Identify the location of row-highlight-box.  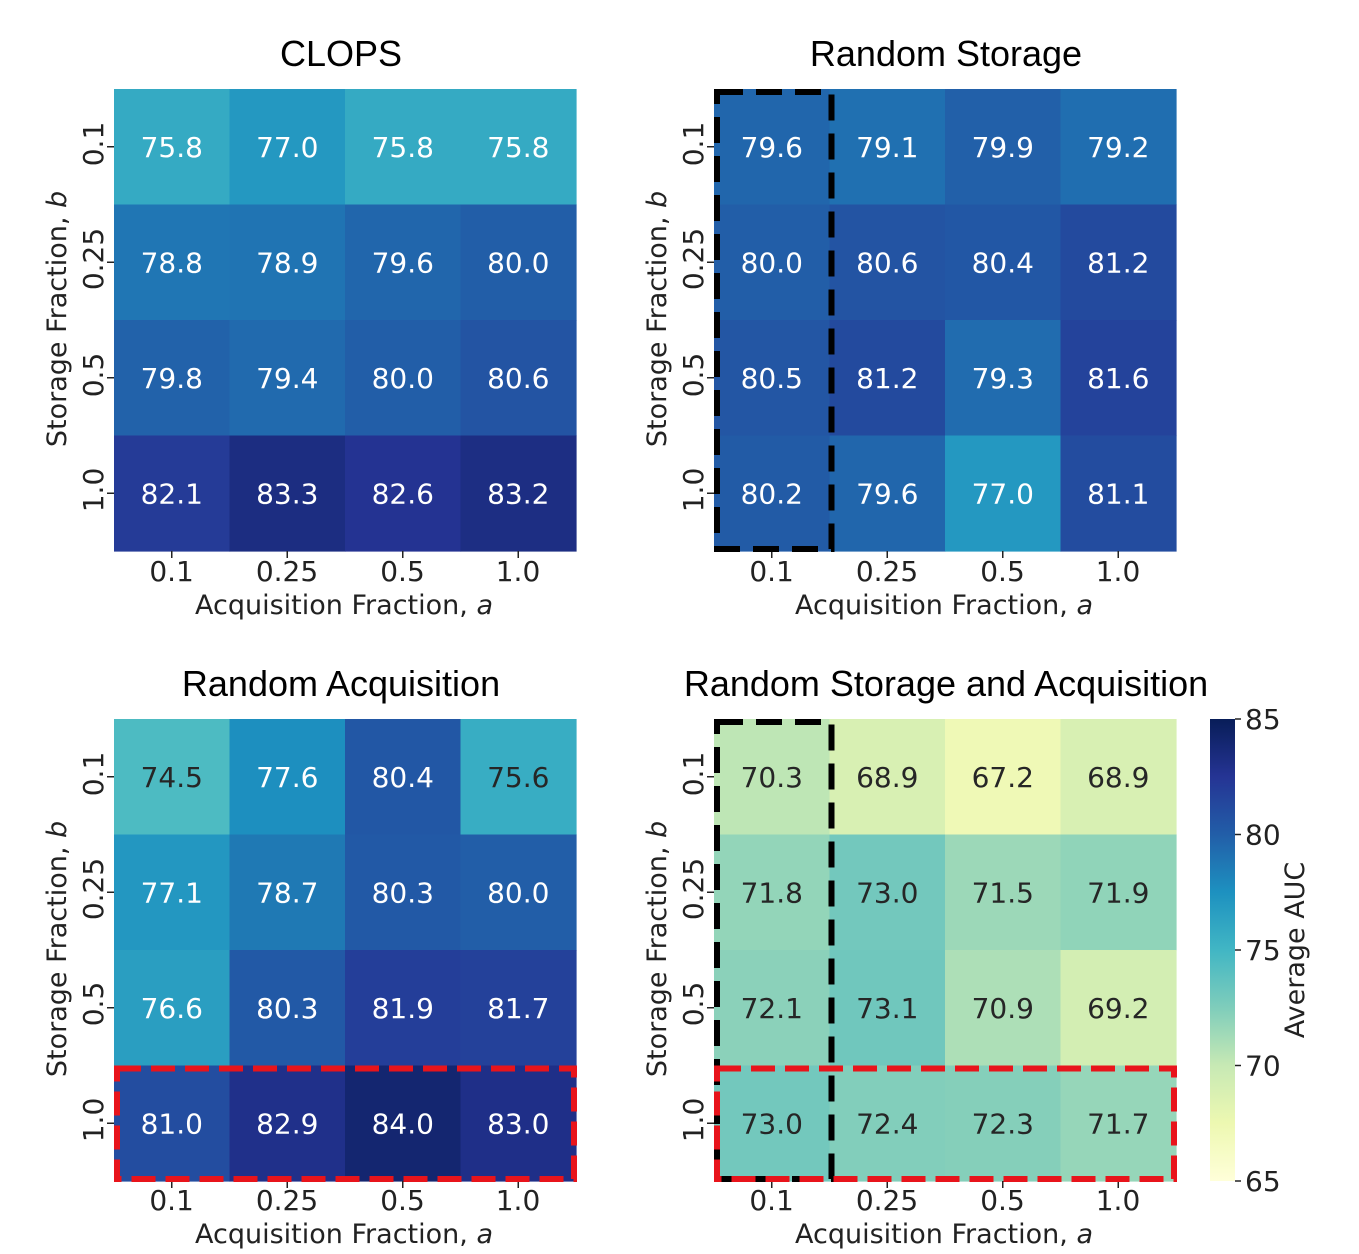
(945, 1123).